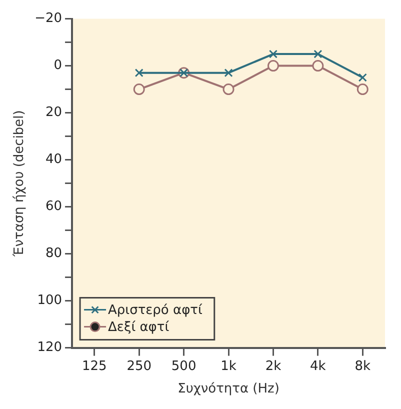  Describe the element at coordinates (49, 300) in the screenshot. I see `y-tick-label: 100` at that location.